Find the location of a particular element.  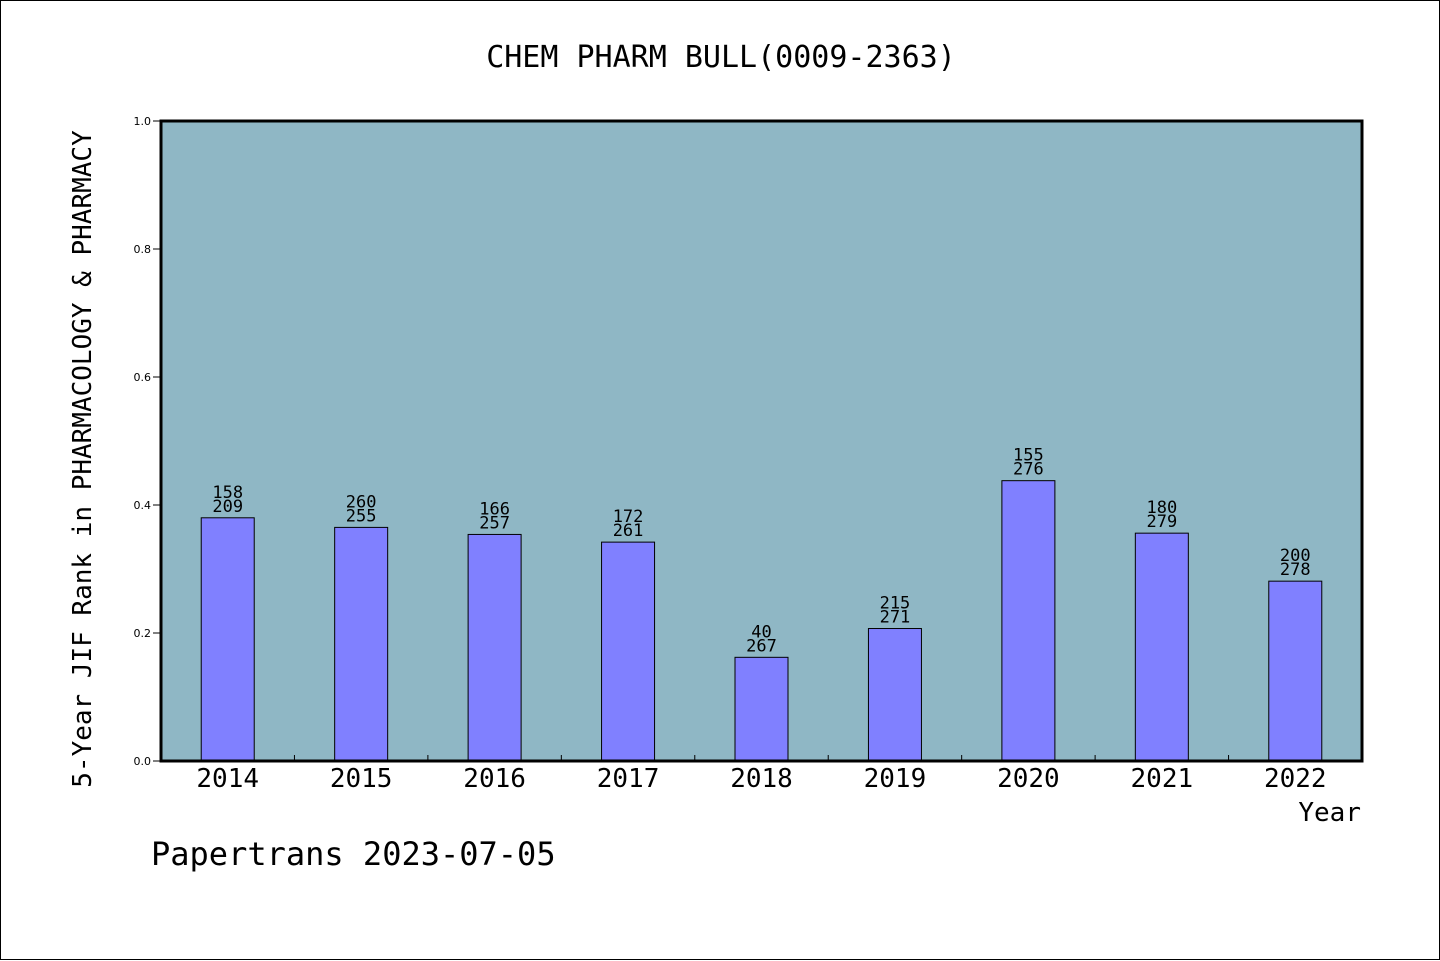

y-tick-label: 0.0 is located at coordinates (143, 761).